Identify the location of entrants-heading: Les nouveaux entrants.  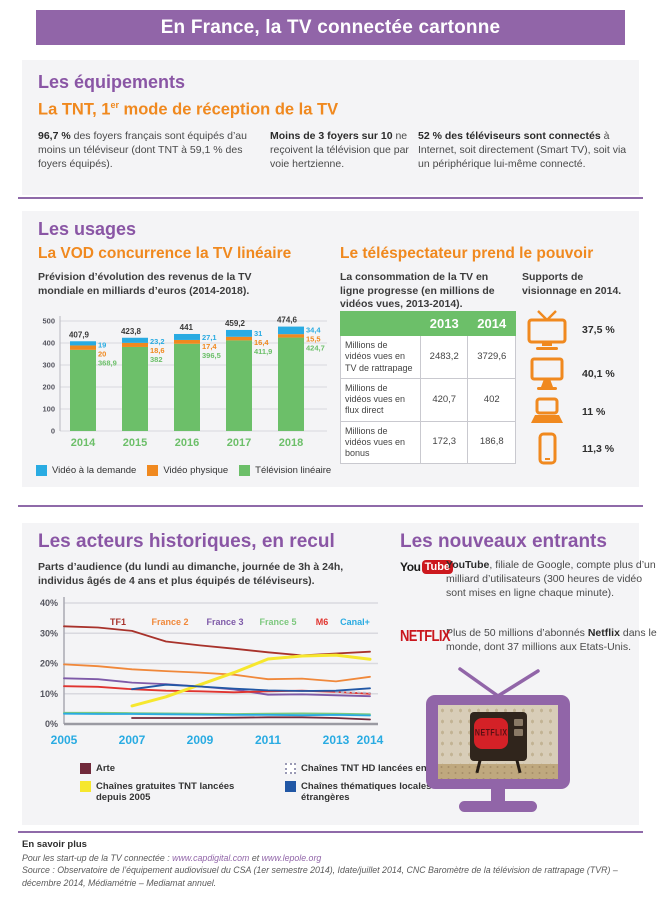
(503, 541).